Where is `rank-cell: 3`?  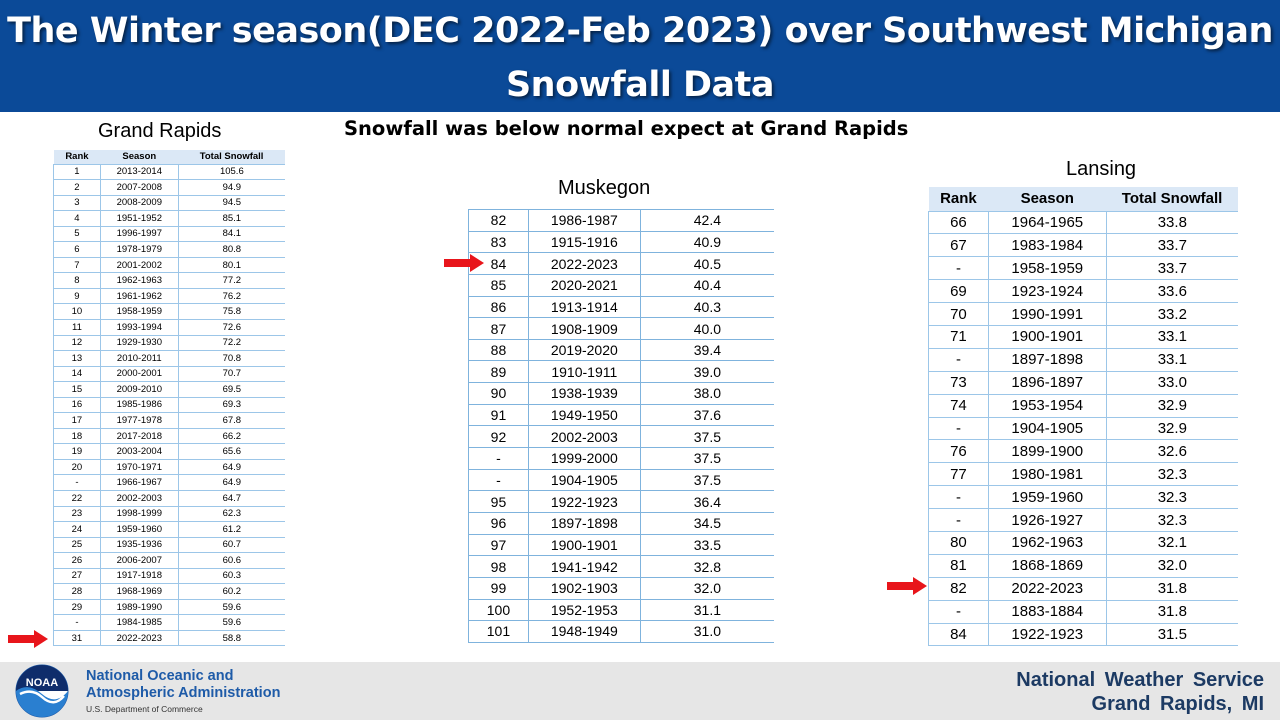 rank-cell: 3 is located at coordinates (77, 203).